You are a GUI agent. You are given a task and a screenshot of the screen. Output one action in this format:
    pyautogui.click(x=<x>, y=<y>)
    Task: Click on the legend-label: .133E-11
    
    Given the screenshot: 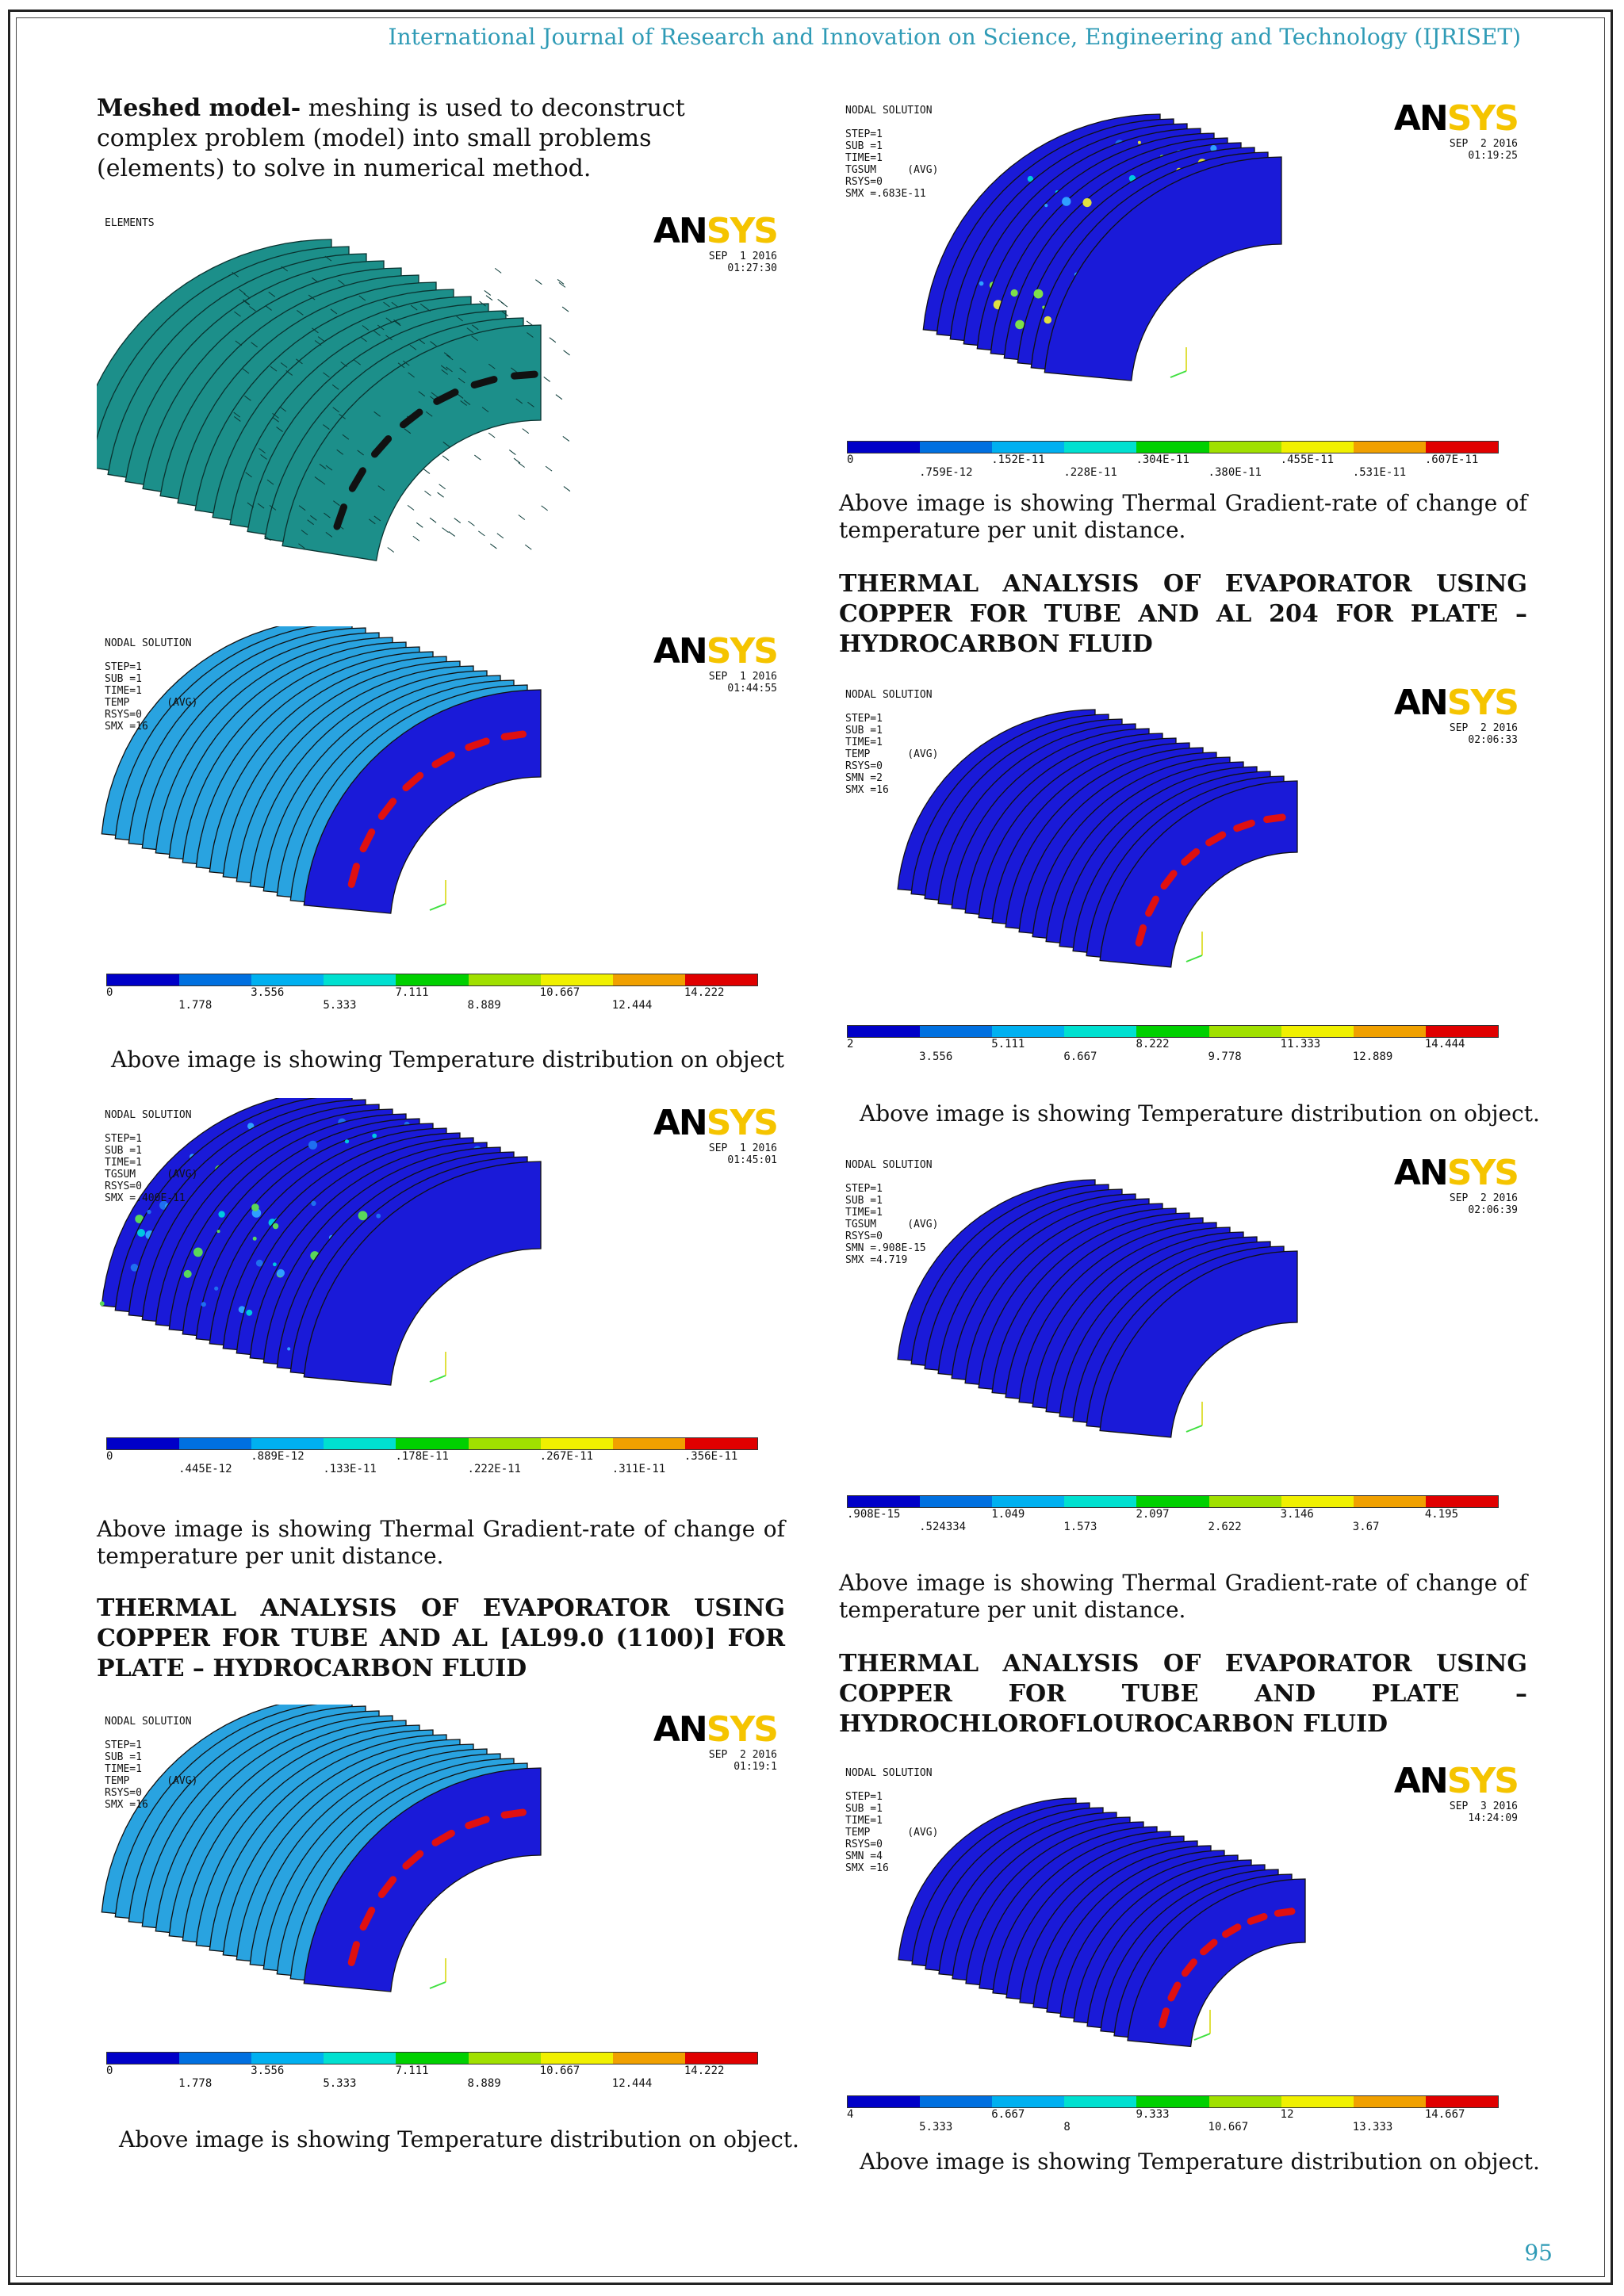 What is the action you would take?
    pyautogui.click(x=349, y=1469)
    